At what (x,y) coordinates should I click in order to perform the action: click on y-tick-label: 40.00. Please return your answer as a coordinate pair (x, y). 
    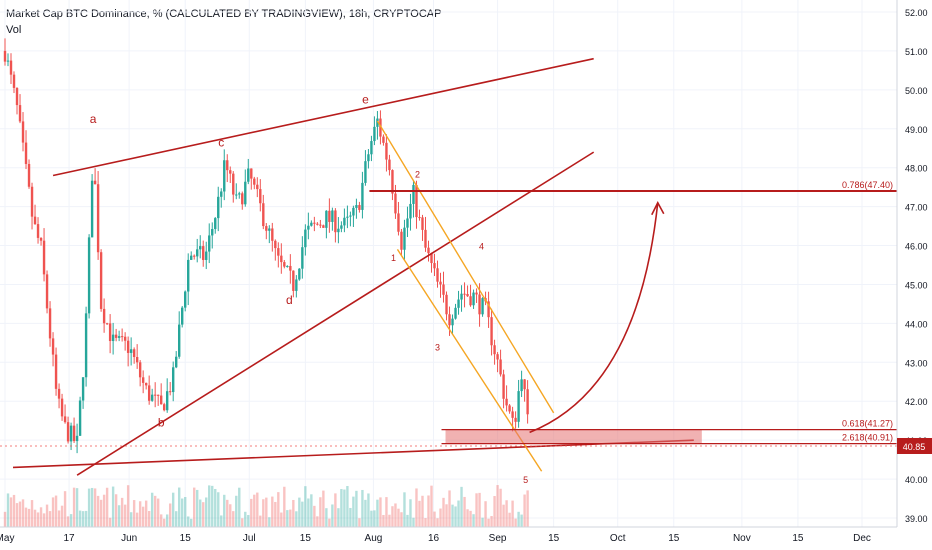
    Looking at the image, I should click on (916, 480).